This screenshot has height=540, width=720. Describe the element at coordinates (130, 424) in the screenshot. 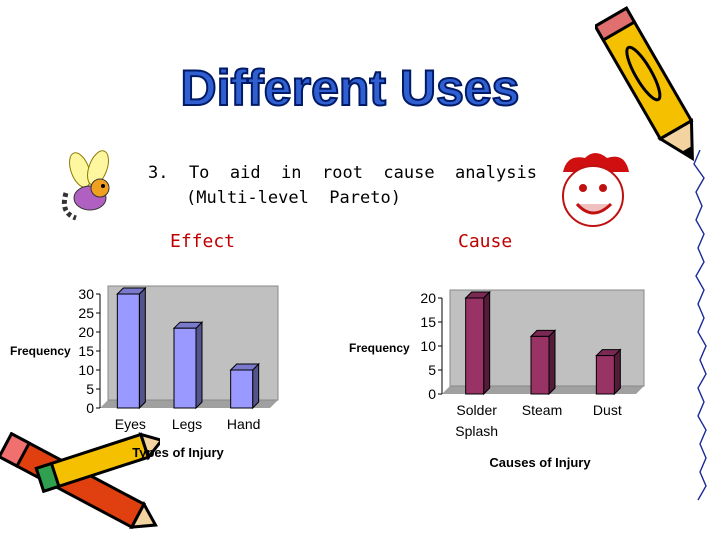

I see `category-label: Eyes` at that location.